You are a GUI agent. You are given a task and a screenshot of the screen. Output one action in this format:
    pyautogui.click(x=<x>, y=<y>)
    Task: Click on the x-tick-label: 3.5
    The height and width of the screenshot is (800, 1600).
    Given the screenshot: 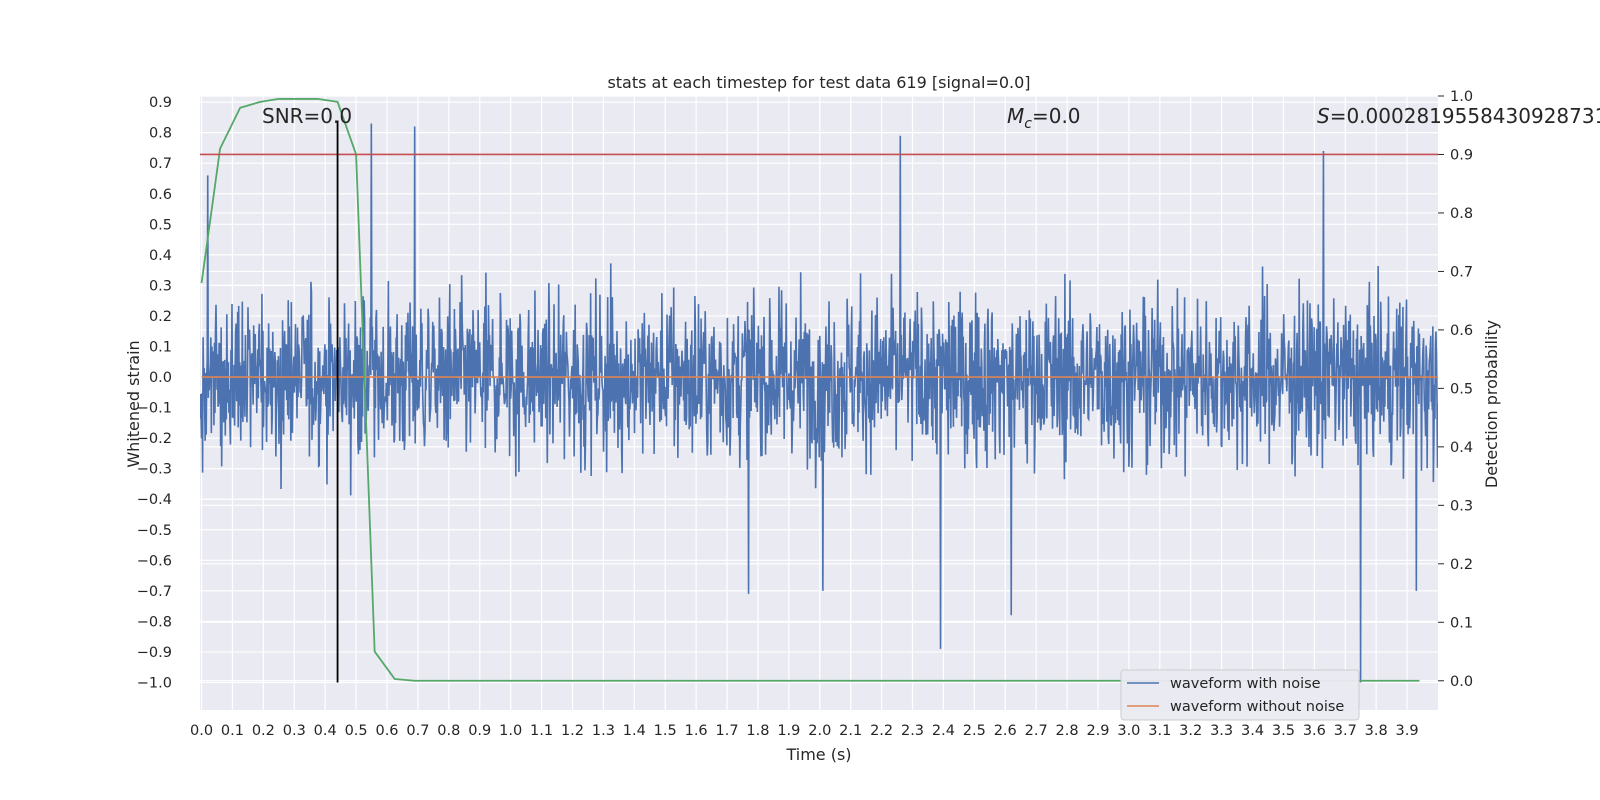 What is the action you would take?
    pyautogui.click(x=1283, y=731)
    